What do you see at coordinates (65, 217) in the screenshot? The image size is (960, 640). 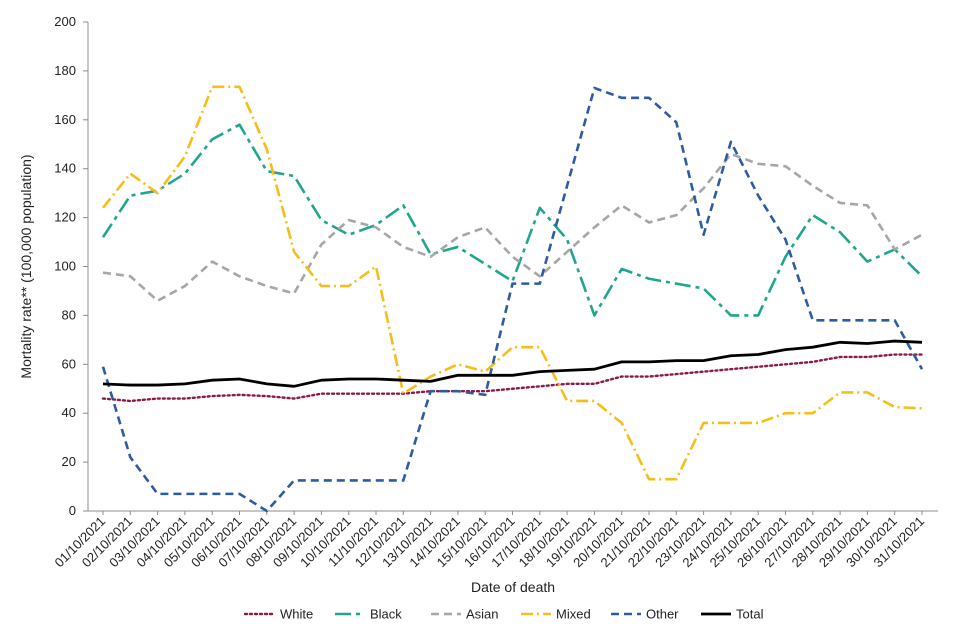 I see `y-tick-label: 120` at bounding box center [65, 217].